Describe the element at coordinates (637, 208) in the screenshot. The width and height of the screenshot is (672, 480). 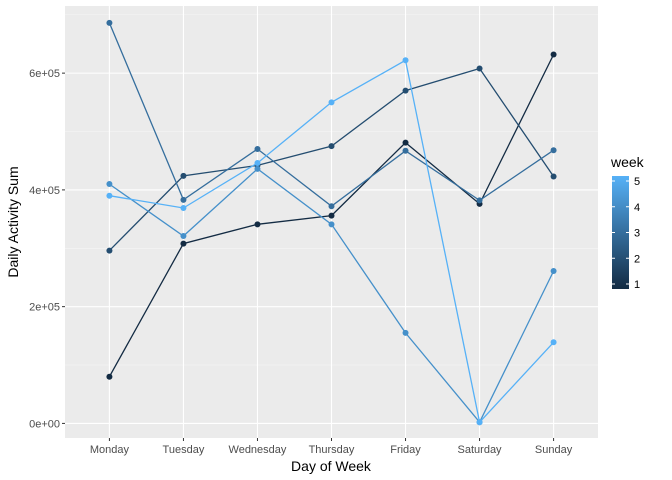
I see `legend-label: 4` at that location.